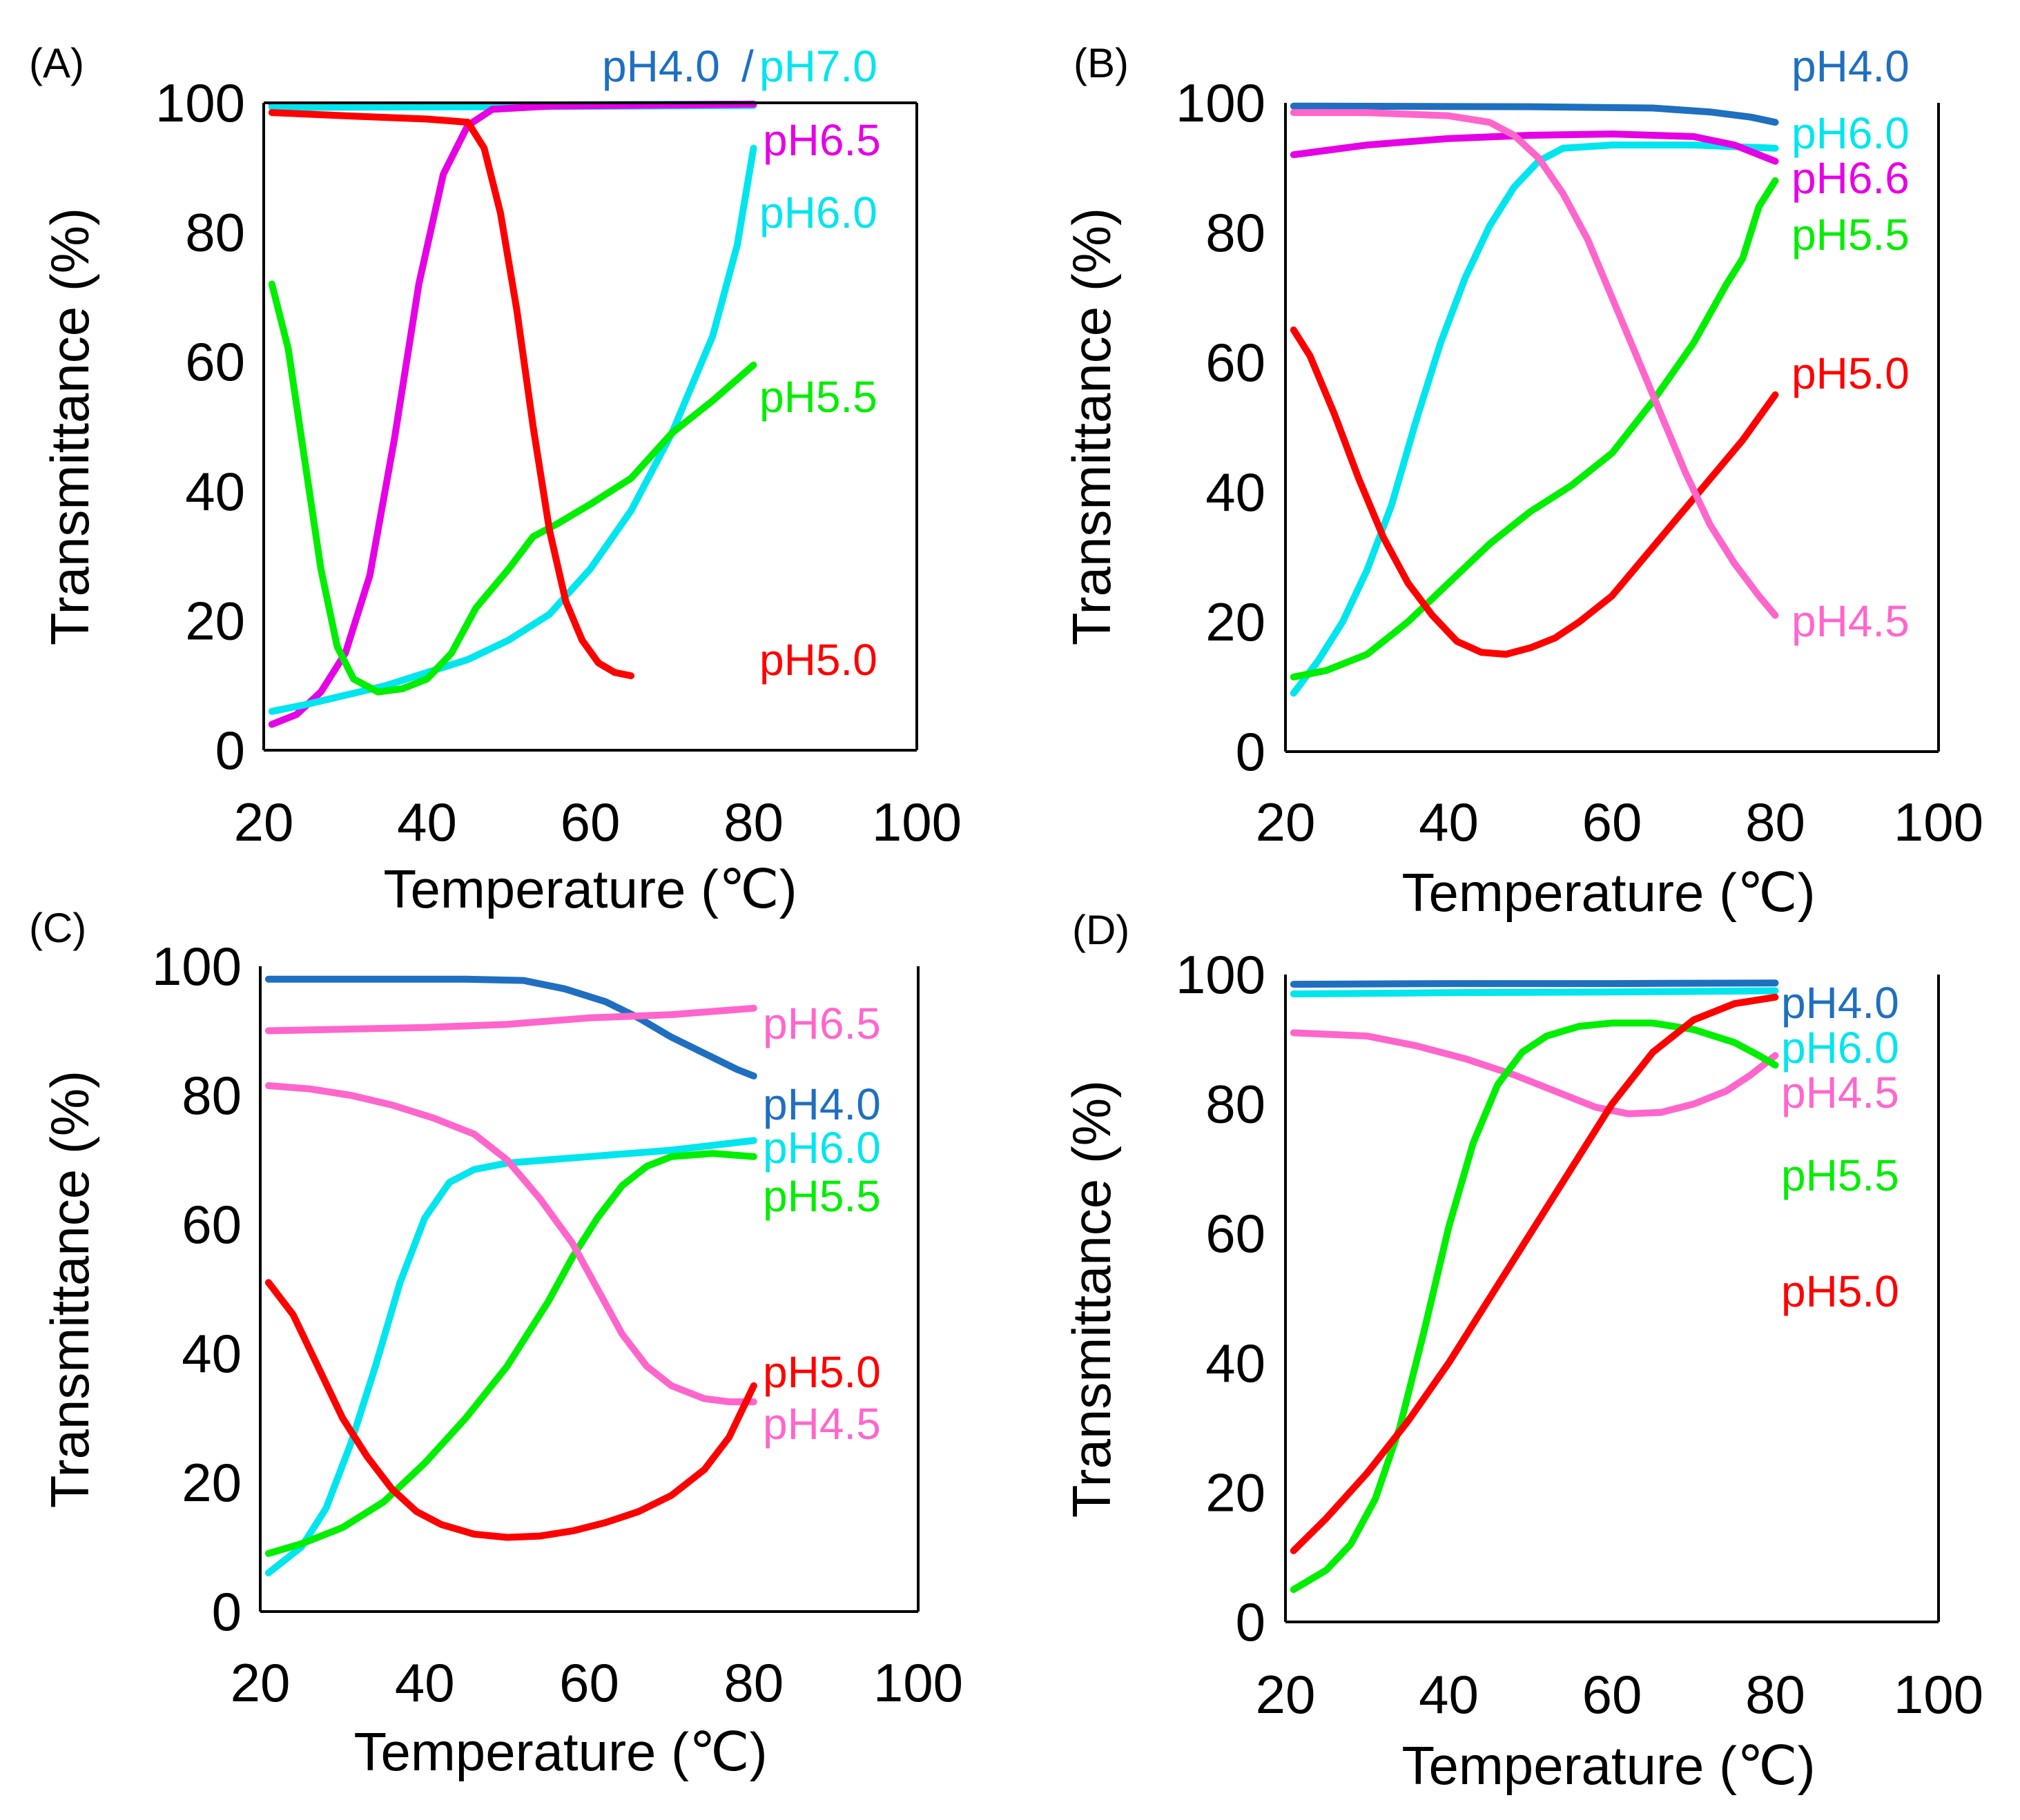 The image size is (2020, 1820). Describe the element at coordinates (747, 66) in the screenshot. I see `series-label: /` at that location.